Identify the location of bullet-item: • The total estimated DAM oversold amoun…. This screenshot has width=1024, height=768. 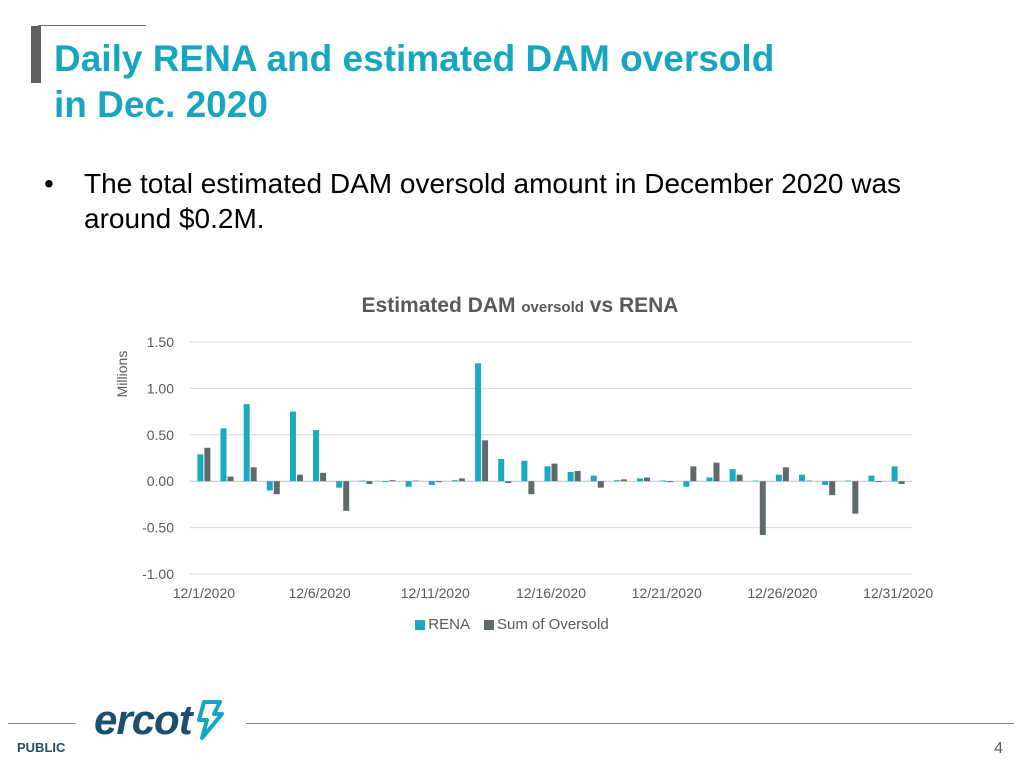
(509, 201).